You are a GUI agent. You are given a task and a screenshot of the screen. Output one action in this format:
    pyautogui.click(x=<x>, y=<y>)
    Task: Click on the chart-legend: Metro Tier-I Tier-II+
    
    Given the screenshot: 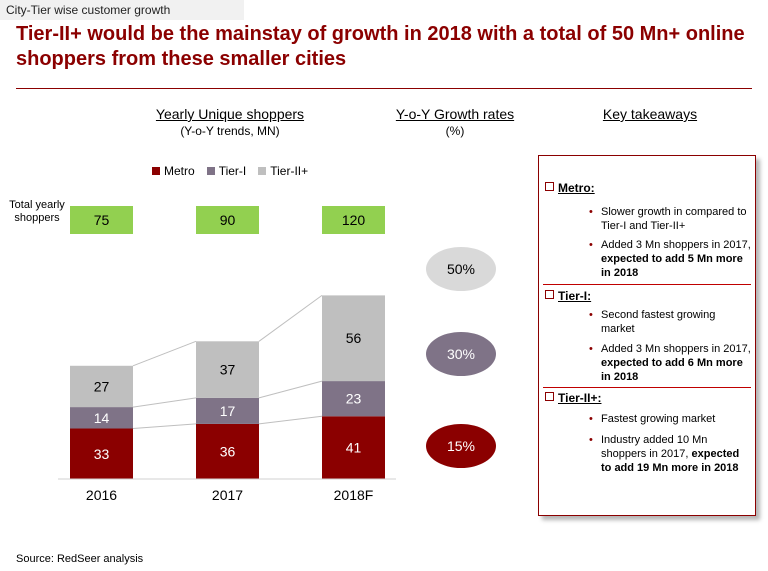 What is the action you would take?
    pyautogui.click(x=230, y=171)
    